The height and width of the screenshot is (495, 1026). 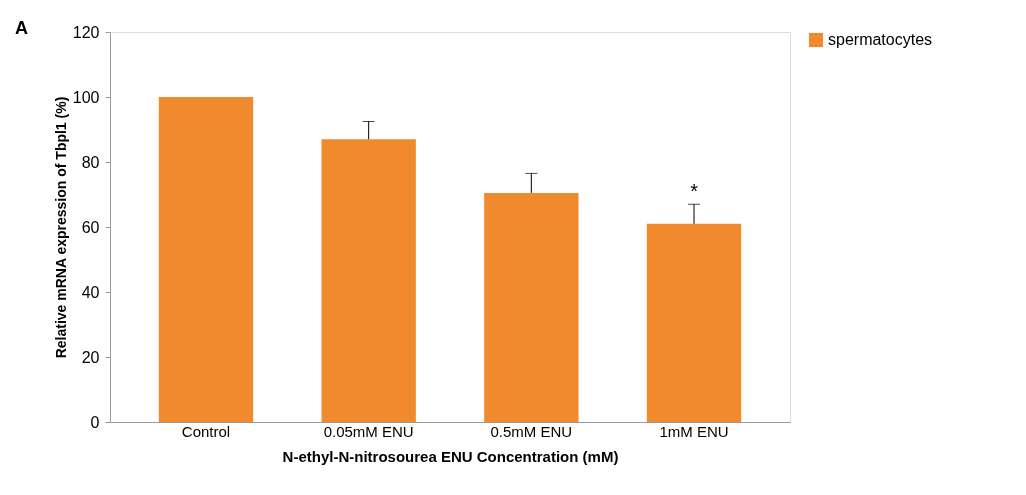 What do you see at coordinates (86, 32) in the screenshot?
I see `y-tick-label: 120` at bounding box center [86, 32].